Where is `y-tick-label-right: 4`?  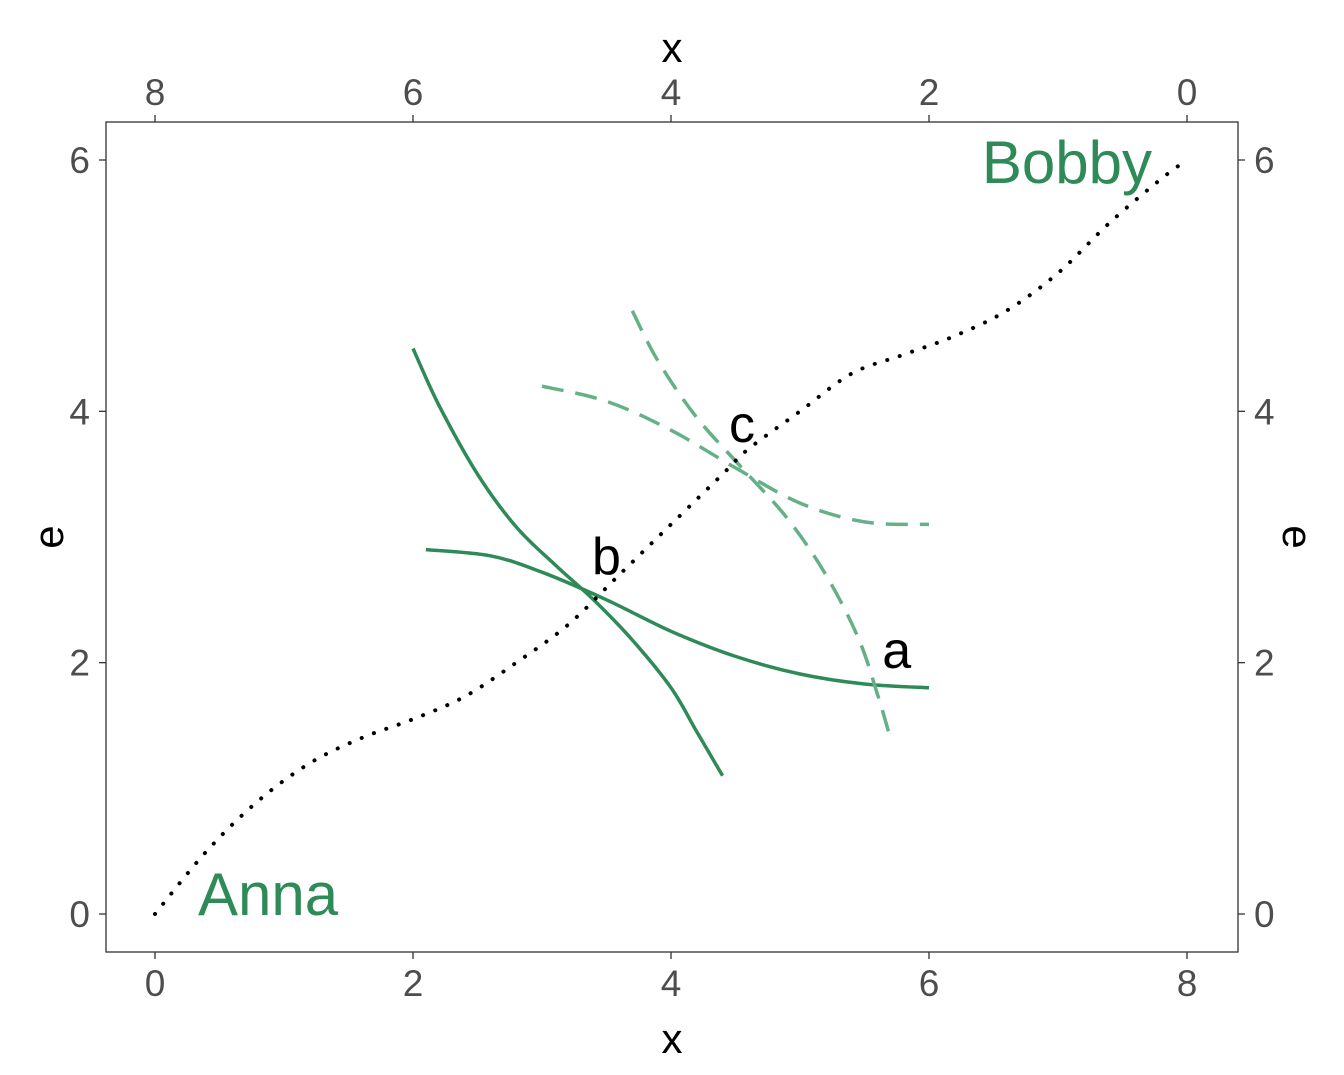 y-tick-label-right: 4 is located at coordinates (1264, 411).